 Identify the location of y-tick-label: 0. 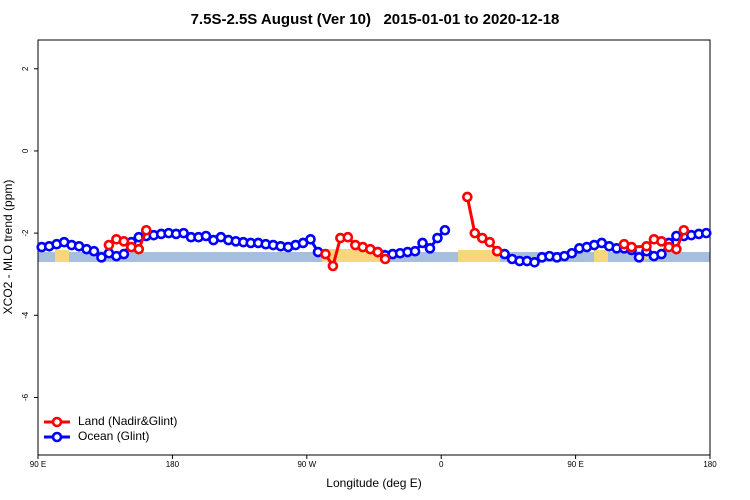
(25, 150).